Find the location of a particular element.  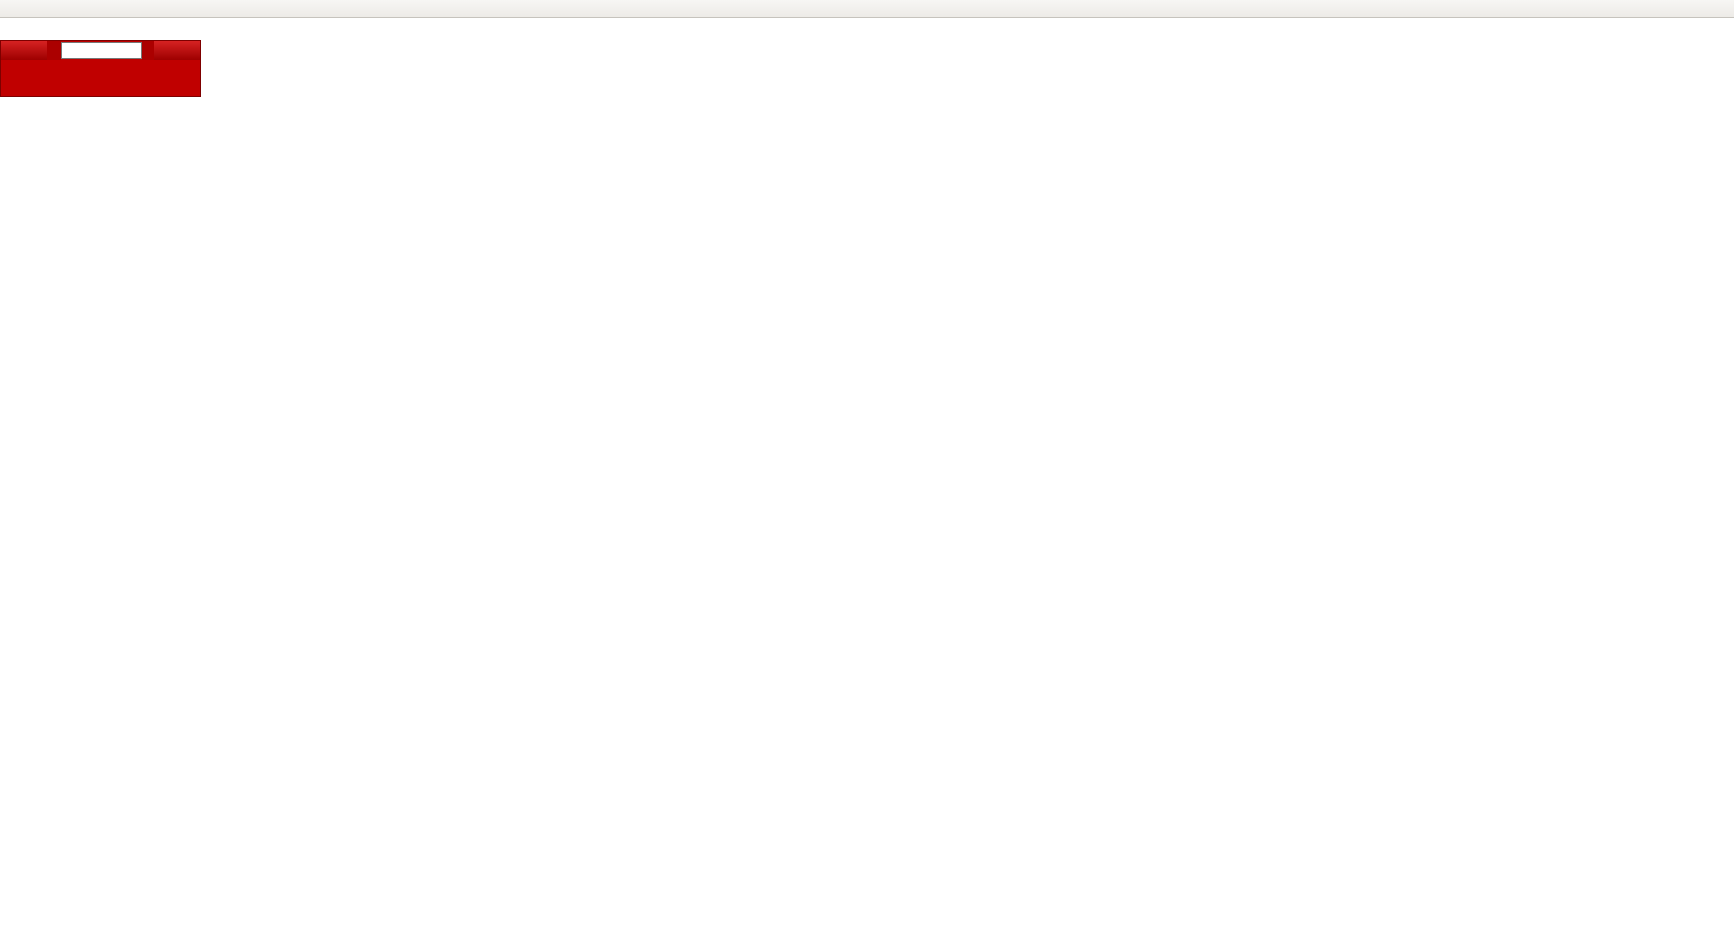

volume-stepper is located at coordinates (148, 50).